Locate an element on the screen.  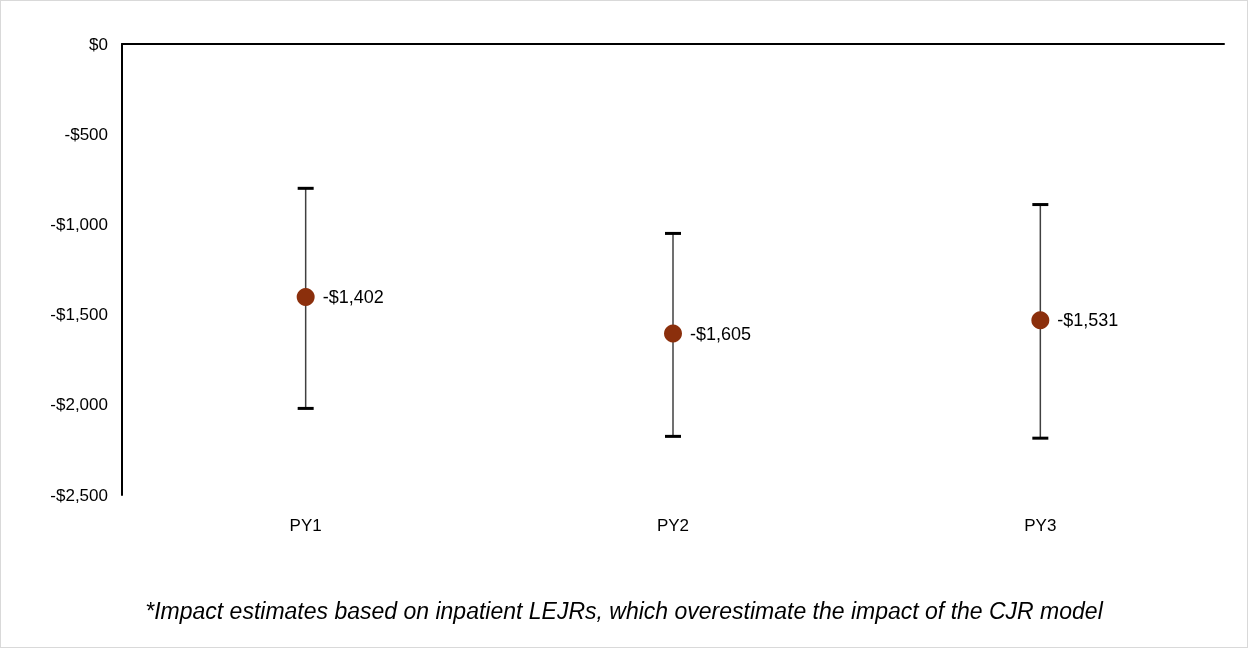
text: *Impact estimates based on inpatient LEJRs, which overestimate the impact of the CJR model is located at coordinates (624, 610).